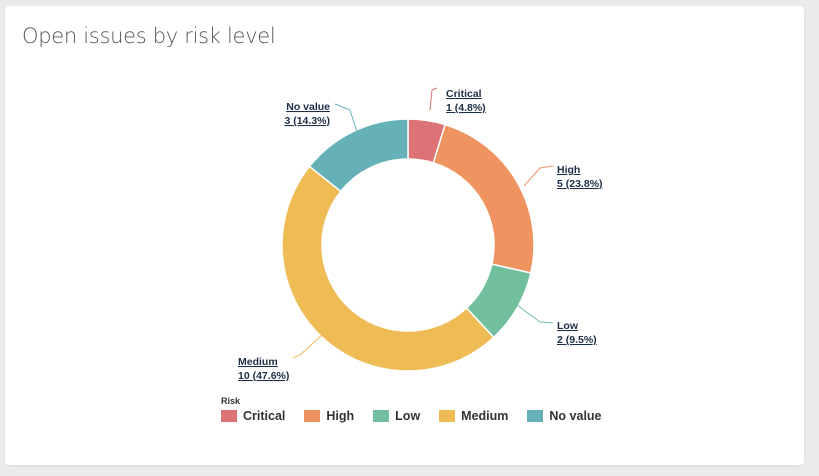  I want to click on legend-swatch-high, so click(312, 416).